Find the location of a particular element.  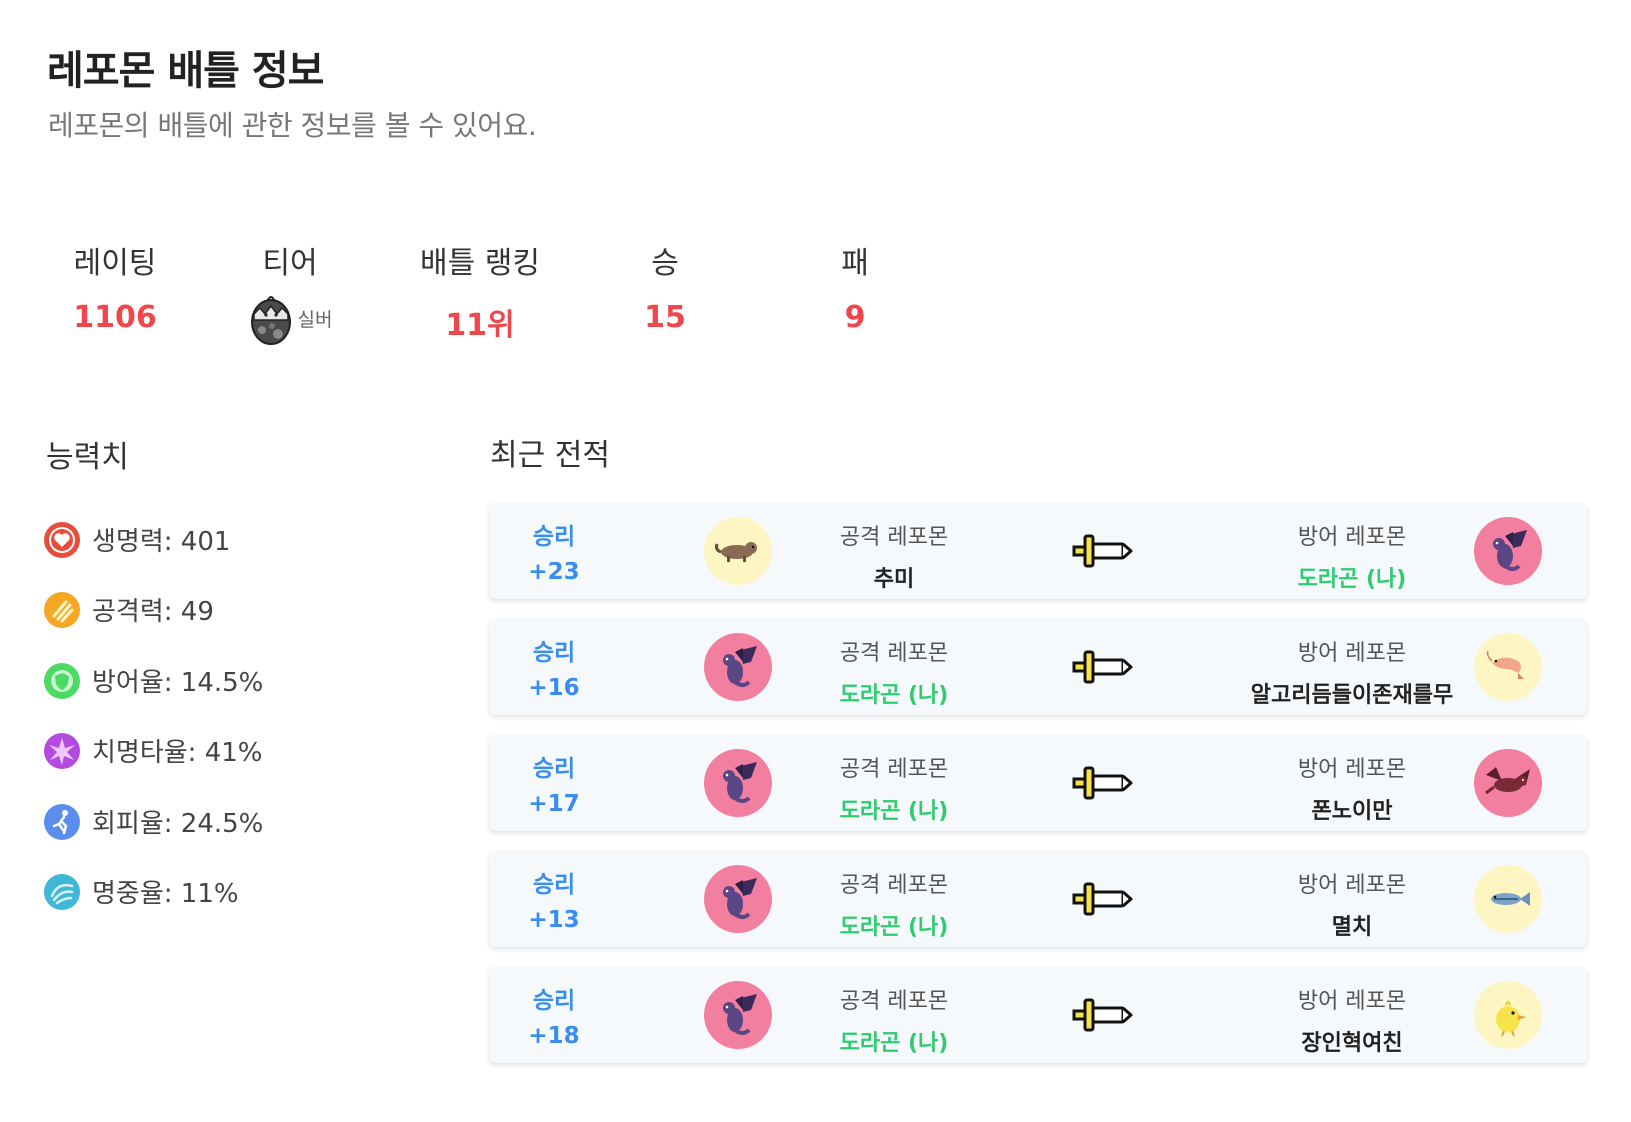

ability-critical: 치명타율: 41% is located at coordinates (153, 750).